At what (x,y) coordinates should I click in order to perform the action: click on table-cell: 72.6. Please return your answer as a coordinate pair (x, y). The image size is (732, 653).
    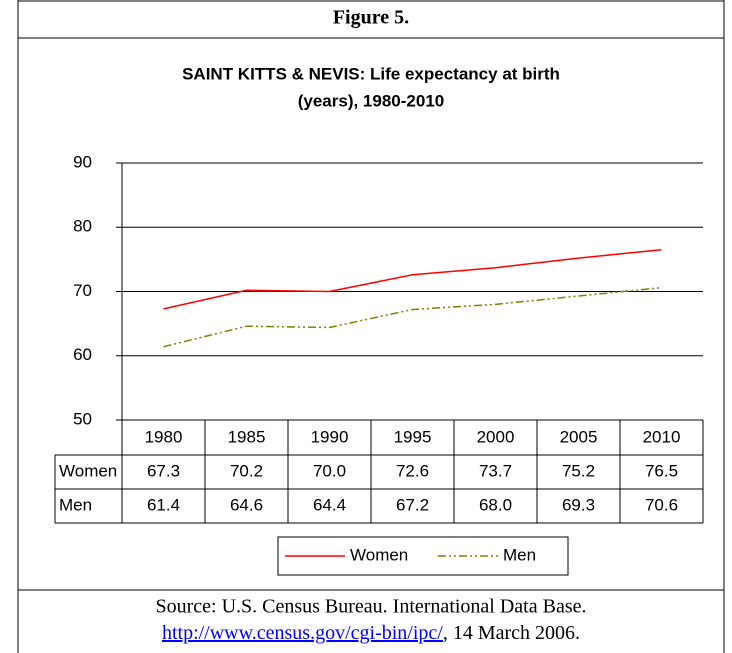
    Looking at the image, I should click on (412, 470).